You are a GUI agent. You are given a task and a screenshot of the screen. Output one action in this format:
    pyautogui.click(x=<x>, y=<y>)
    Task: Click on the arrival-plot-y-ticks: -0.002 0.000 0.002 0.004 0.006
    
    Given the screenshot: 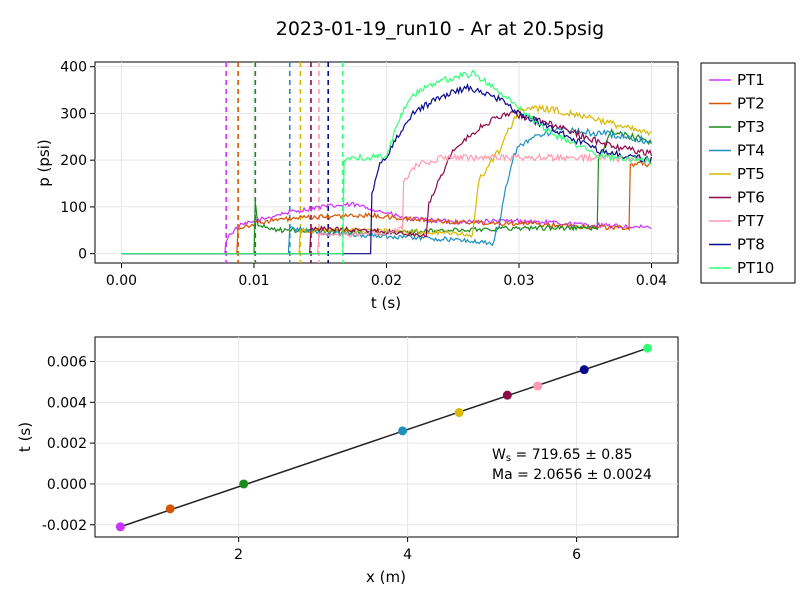 What is the action you would take?
    pyautogui.click(x=68, y=444)
    